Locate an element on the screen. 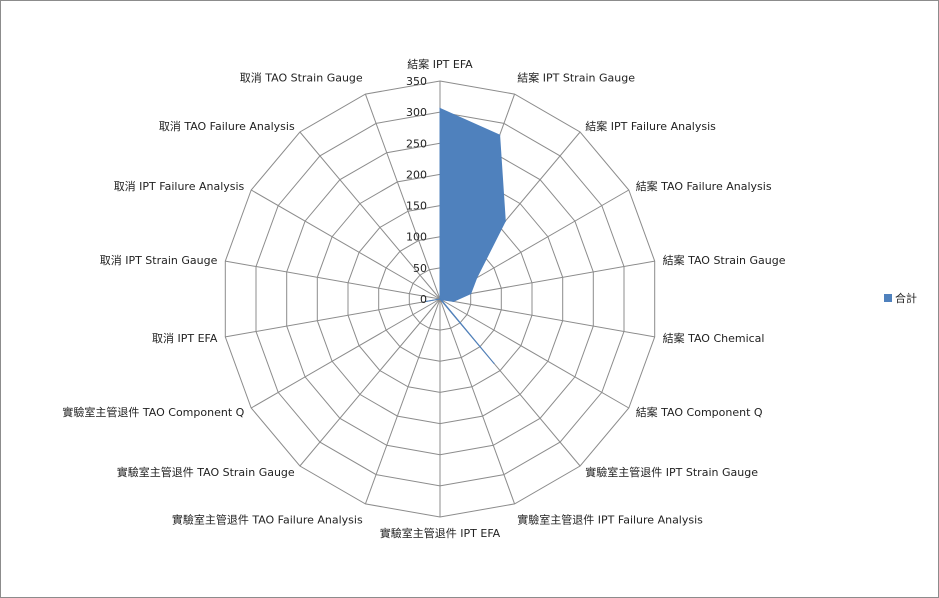 The image size is (939, 598). tick-label: 100 is located at coordinates (416, 237).